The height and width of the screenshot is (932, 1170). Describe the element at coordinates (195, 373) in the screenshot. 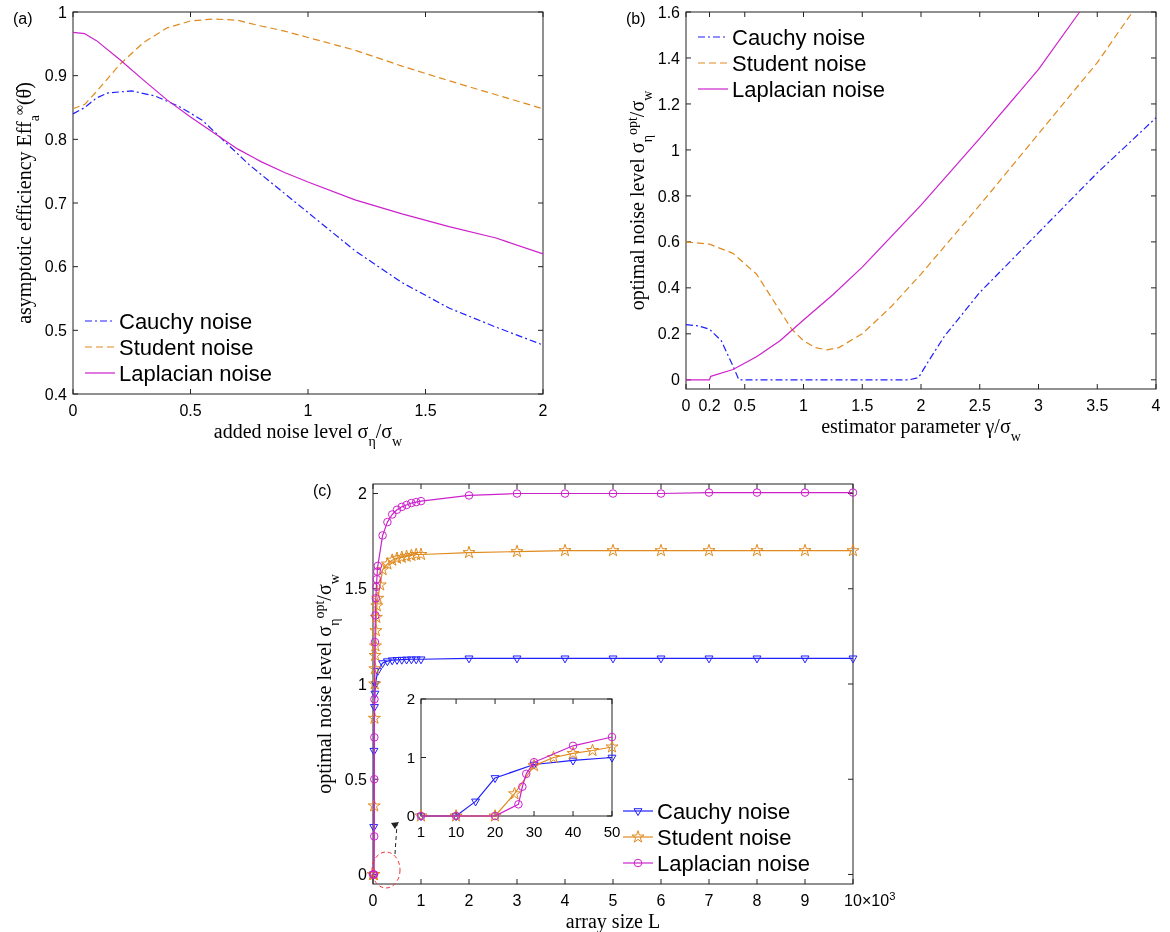

I see `legend-label: Laplacian noise` at that location.